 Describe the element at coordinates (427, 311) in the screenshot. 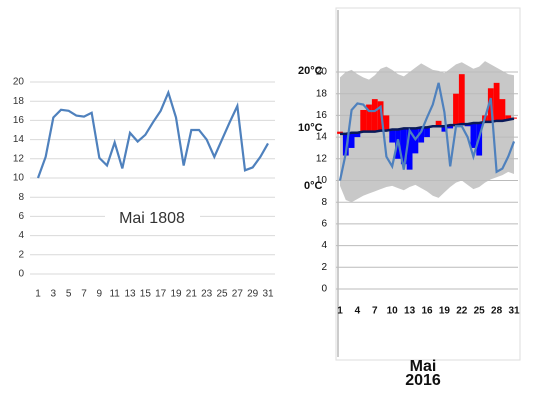

I see `x-tick-label: 16` at that location.